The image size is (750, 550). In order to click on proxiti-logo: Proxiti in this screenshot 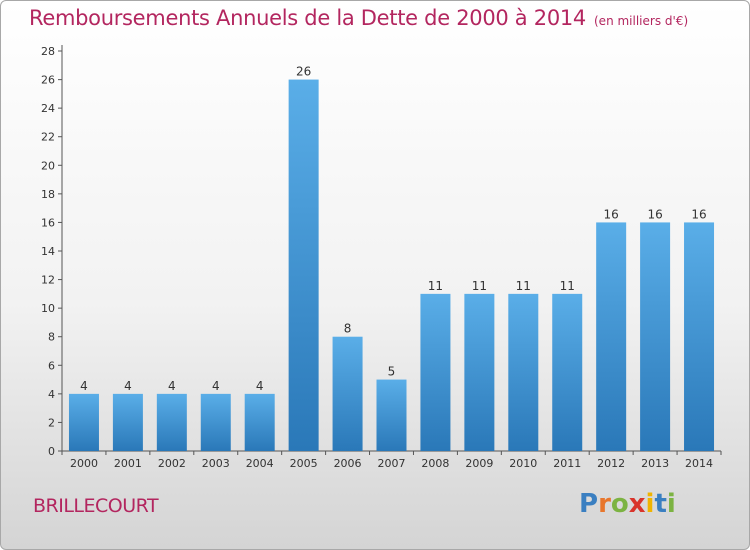, I will do `click(627, 504)`.